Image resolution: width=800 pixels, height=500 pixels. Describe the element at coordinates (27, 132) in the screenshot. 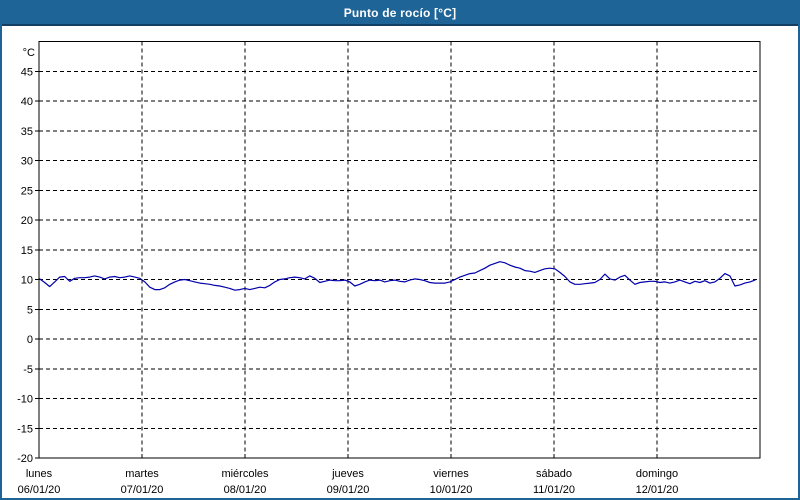

I see `y-axis-tick-label: 35` at that location.